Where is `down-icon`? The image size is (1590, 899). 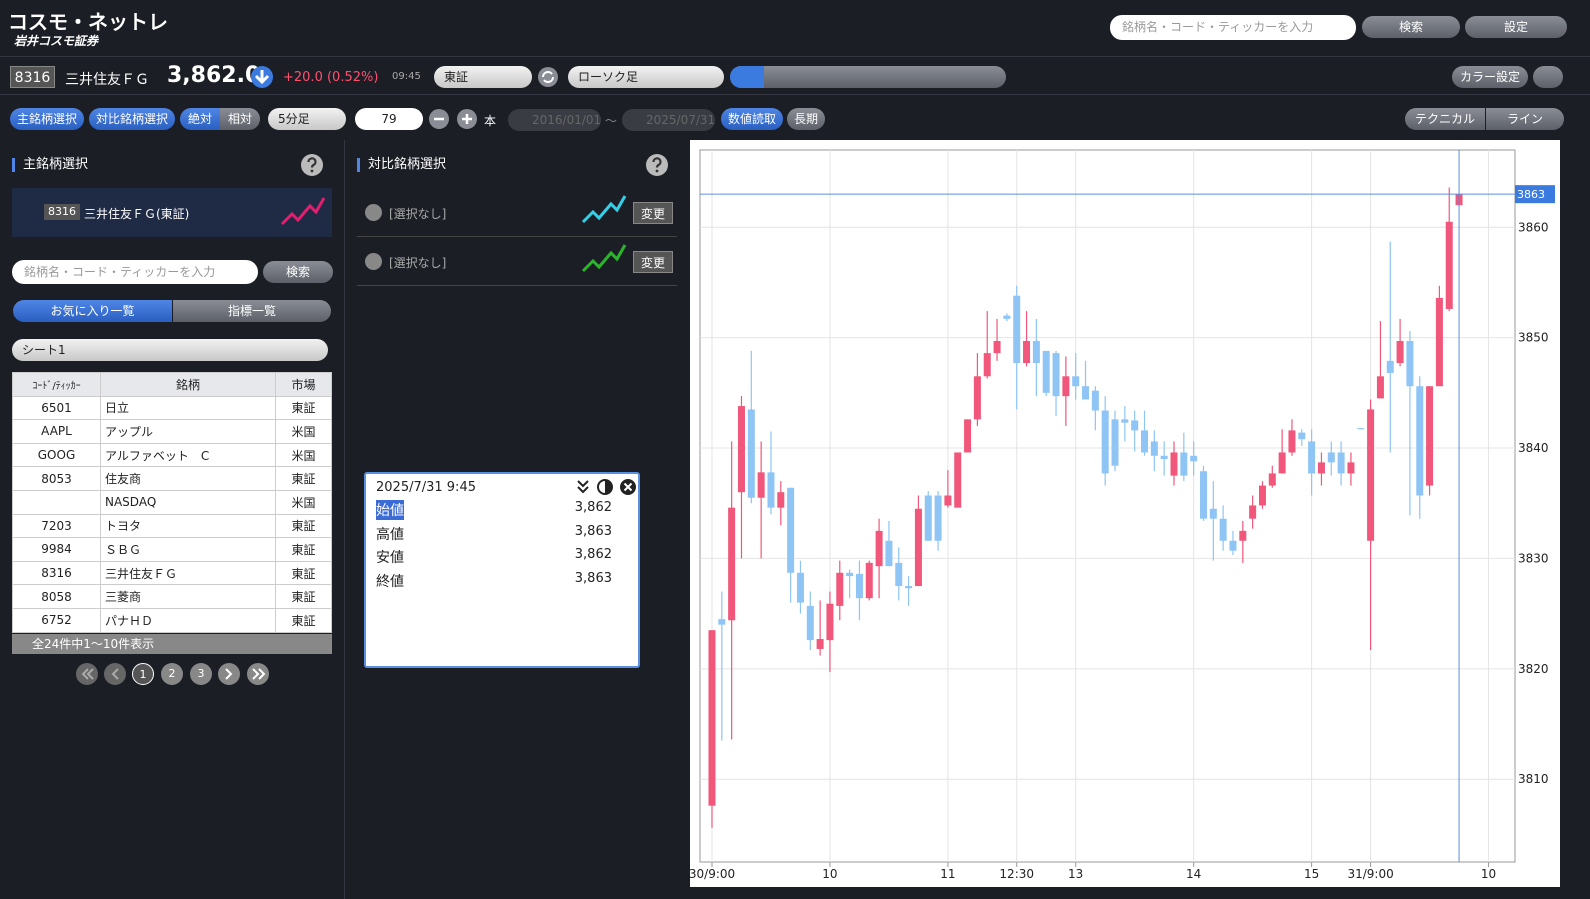
down-icon is located at coordinates (262, 77).